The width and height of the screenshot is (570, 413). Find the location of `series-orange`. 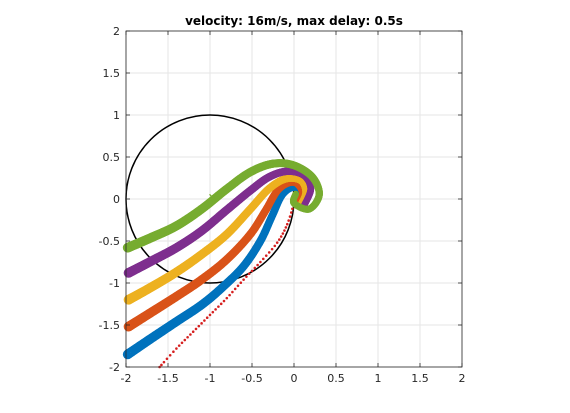

series-orange is located at coordinates (214, 255).